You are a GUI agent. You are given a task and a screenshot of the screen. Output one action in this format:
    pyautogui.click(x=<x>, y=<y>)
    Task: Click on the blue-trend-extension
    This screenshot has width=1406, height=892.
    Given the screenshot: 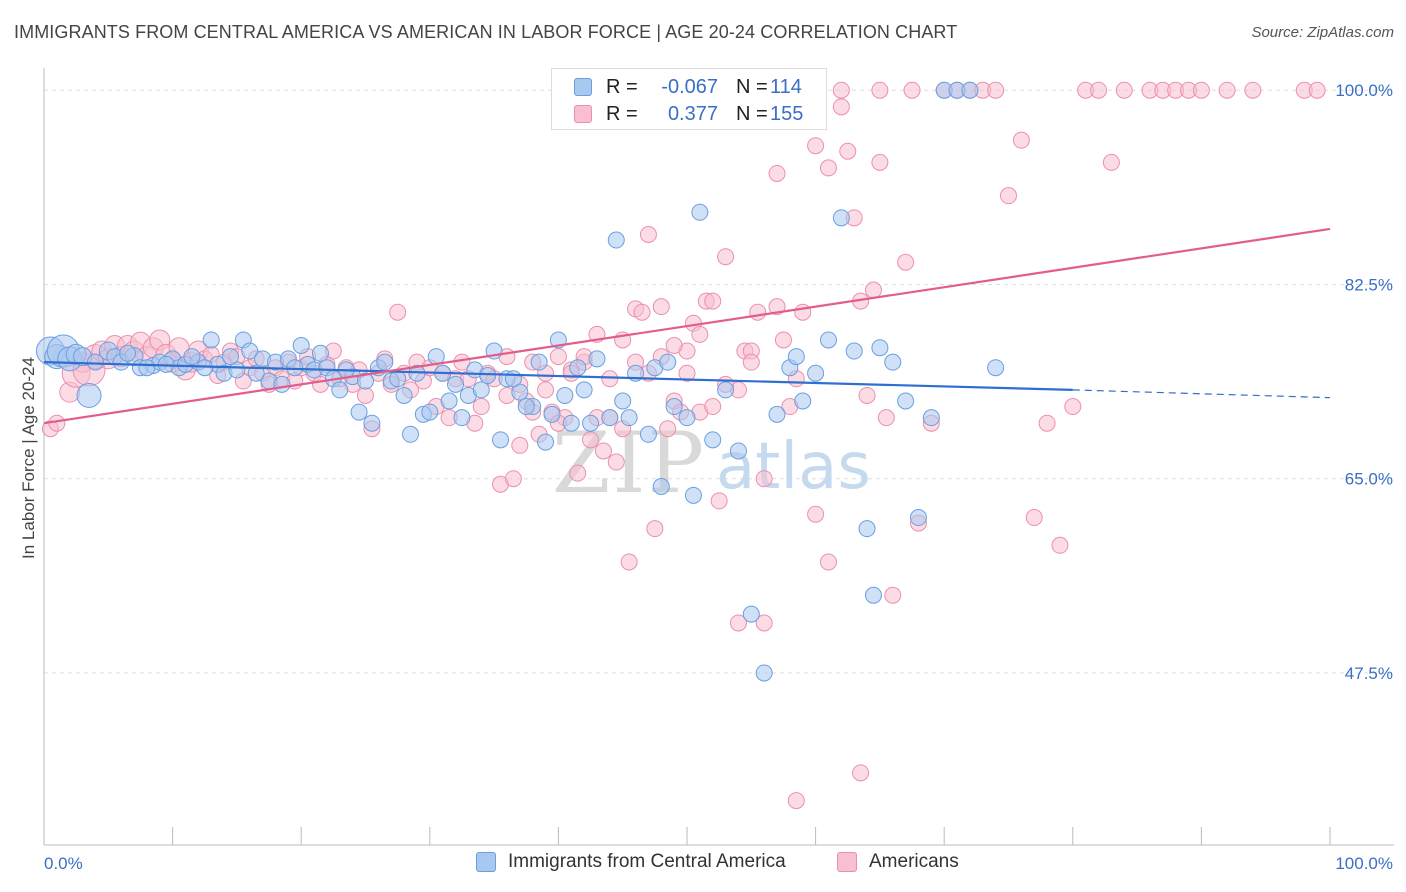 What is the action you would take?
    pyautogui.click(x=1201, y=394)
    